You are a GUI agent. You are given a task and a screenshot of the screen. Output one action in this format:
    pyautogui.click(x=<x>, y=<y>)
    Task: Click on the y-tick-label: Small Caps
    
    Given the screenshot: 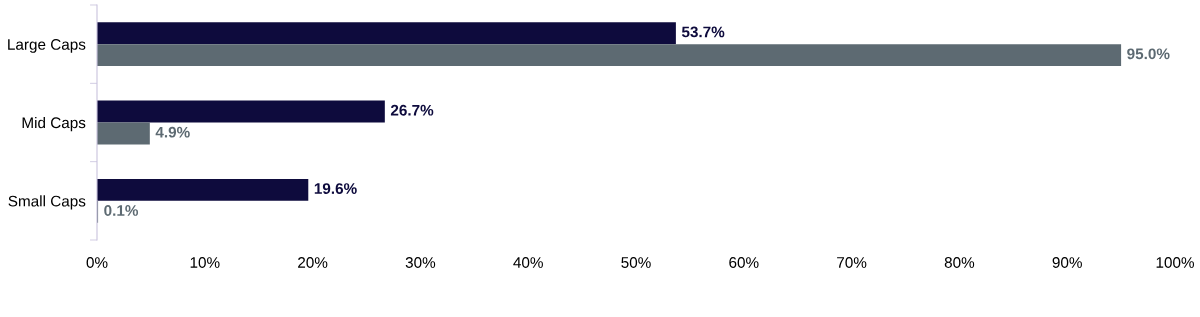 What is the action you would take?
    pyautogui.click(x=47, y=202)
    